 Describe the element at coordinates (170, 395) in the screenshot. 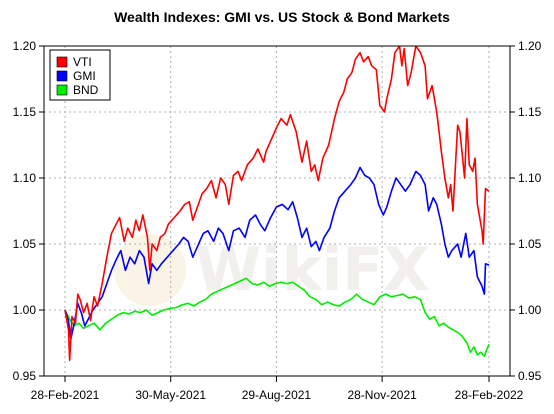

I see `x-tick-label-1: 30-May-2021` at that location.